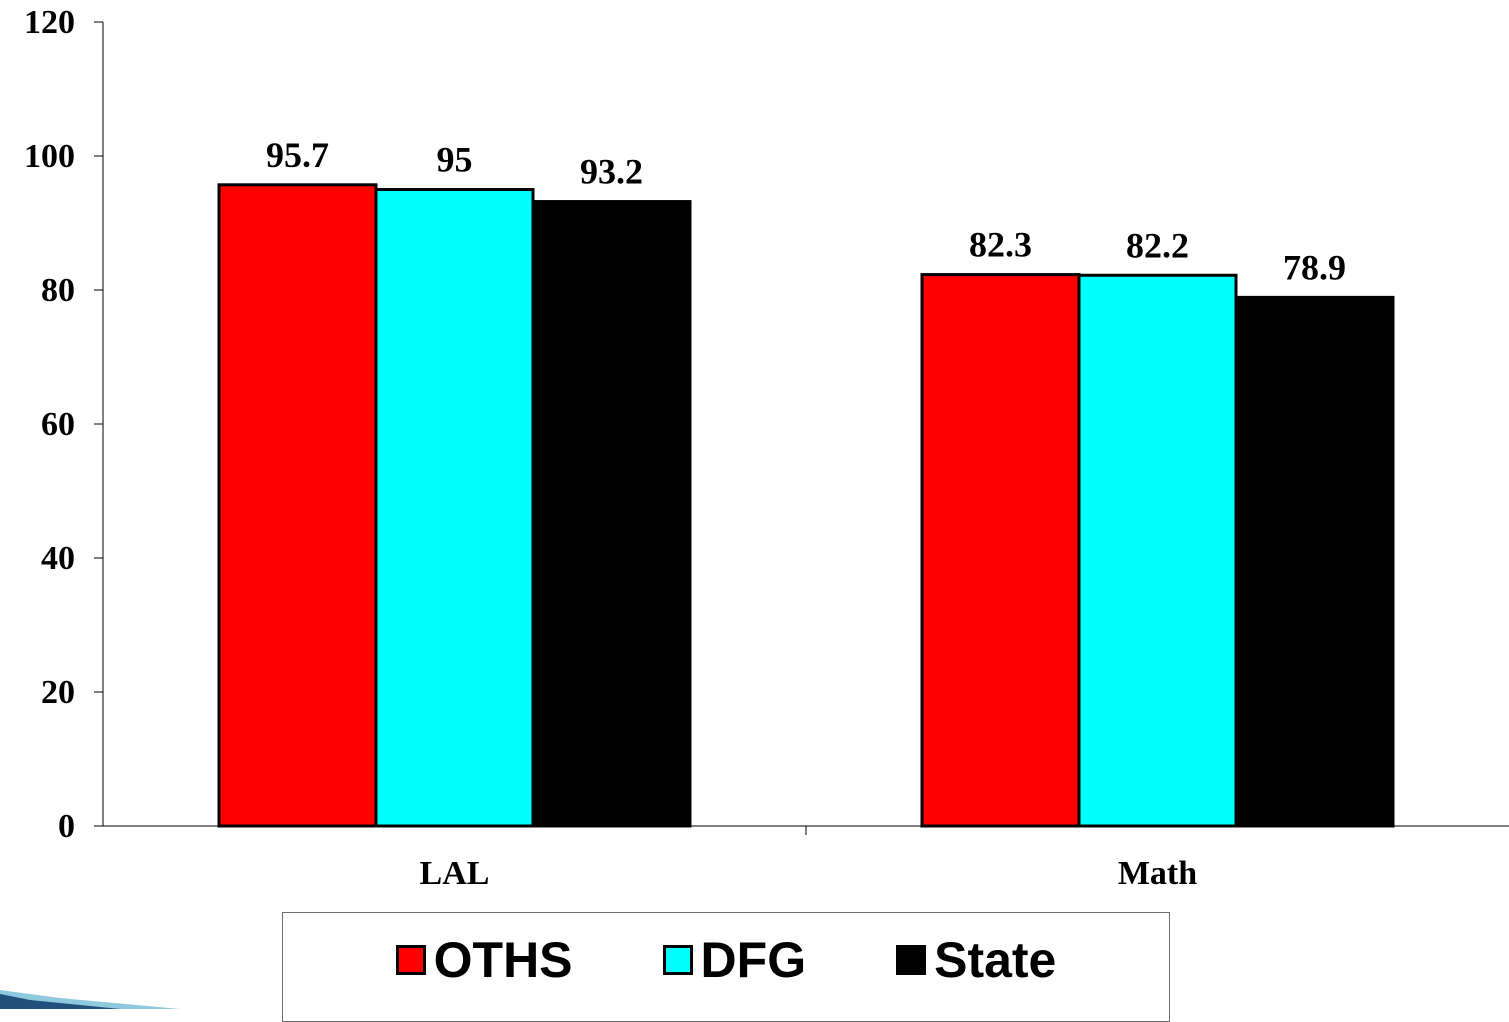  Describe the element at coordinates (454, 508) in the screenshot. I see `bar-dfg-lal` at that location.